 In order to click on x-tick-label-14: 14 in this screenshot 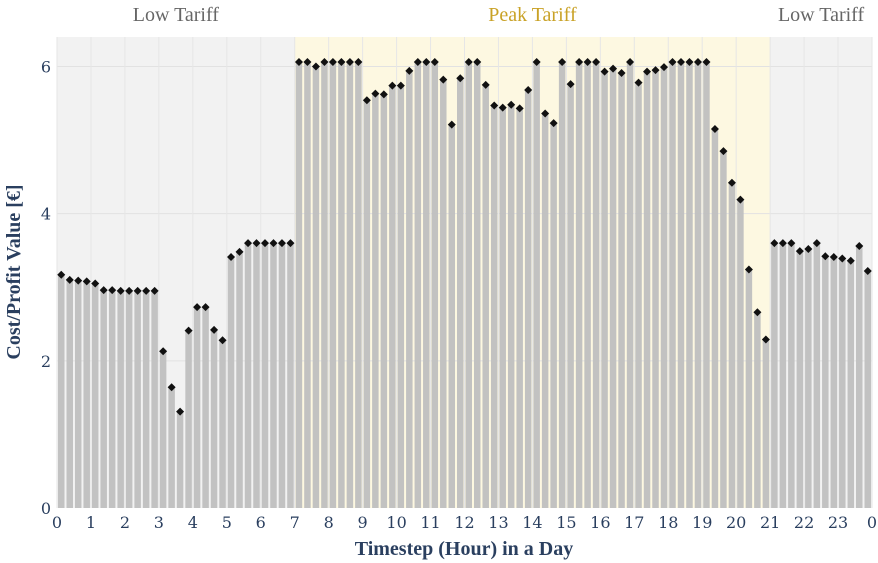, I will do `click(532, 522)`.